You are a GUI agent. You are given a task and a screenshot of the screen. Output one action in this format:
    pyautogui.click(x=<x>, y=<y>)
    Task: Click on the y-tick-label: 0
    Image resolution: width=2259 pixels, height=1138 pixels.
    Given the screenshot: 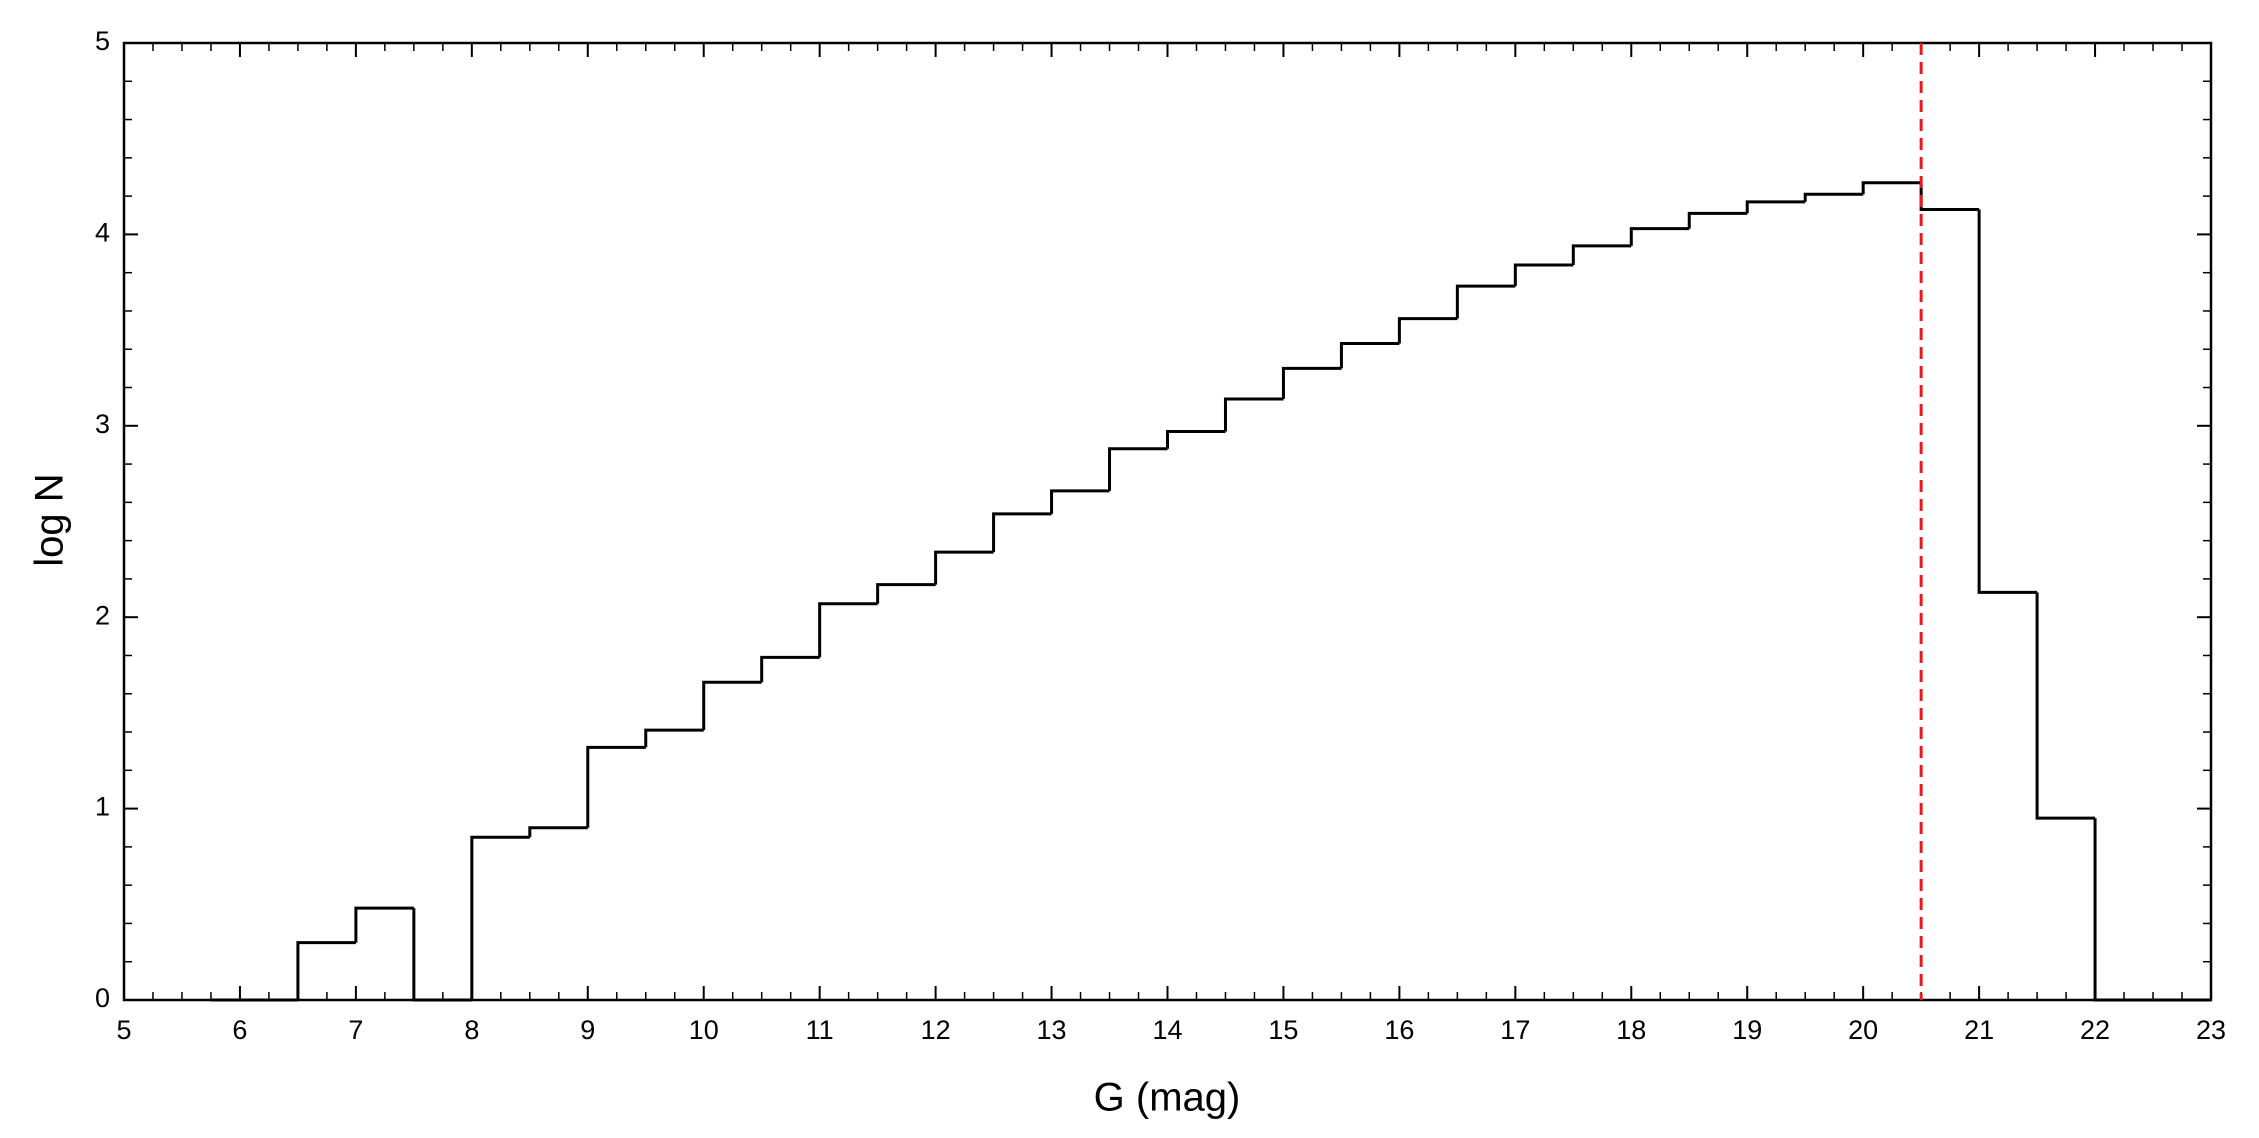 What is the action you would take?
    pyautogui.click(x=102, y=998)
    